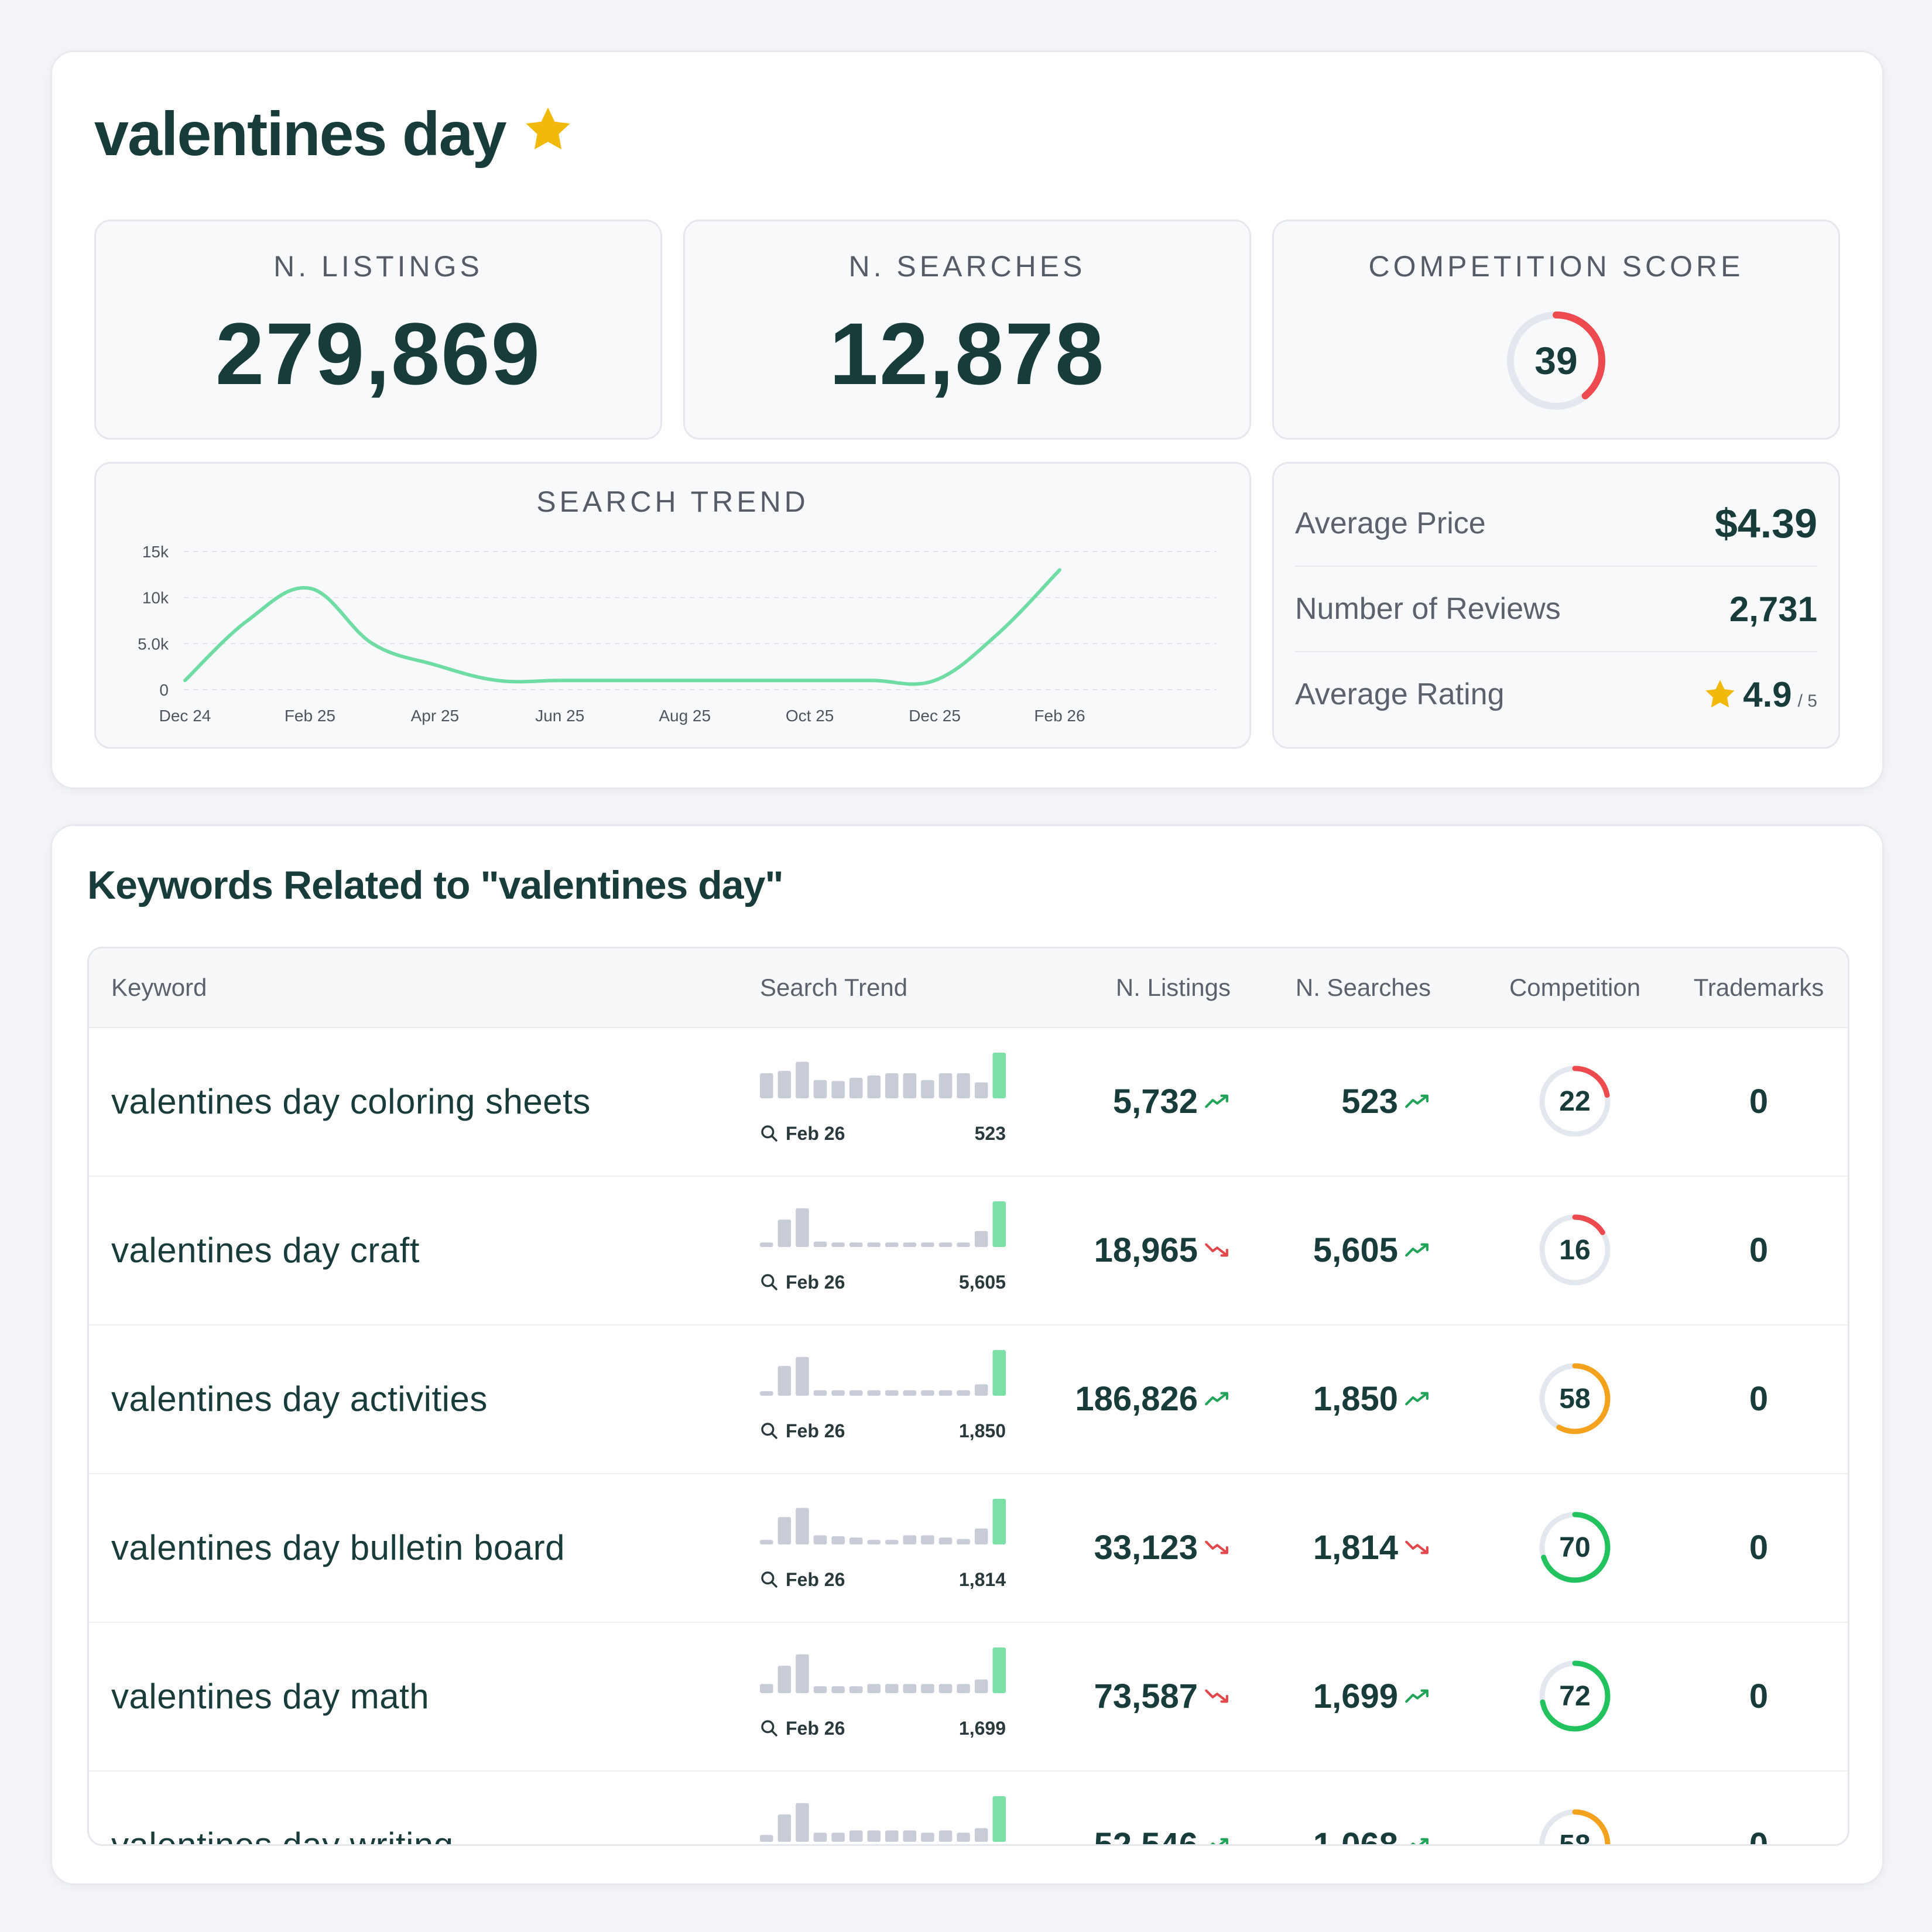 The image size is (1932, 1932). What do you see at coordinates (1720, 694) in the screenshot?
I see `rating-star-icon` at bounding box center [1720, 694].